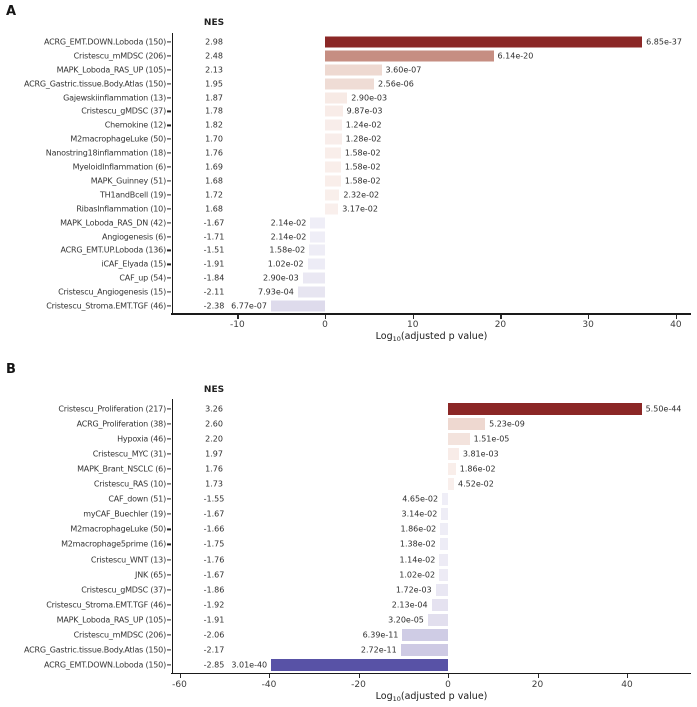  What do you see at coordinates (137, 499) in the screenshot?
I see `signature-label: CAF_down (51)` at bounding box center [137, 499].